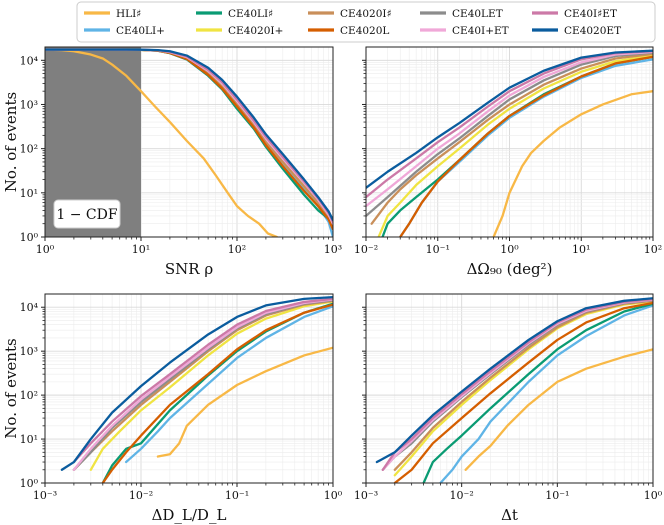 The width and height of the screenshot is (664, 525). Describe the element at coordinates (189, 269) in the screenshot. I see `snr-xlabel: SNR ρ` at that location.